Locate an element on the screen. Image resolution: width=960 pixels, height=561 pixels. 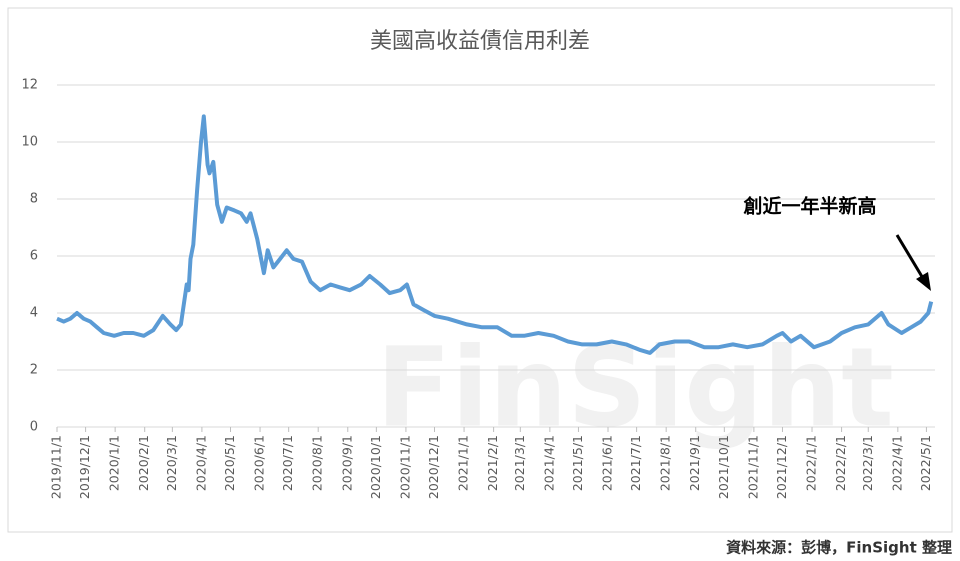
x-tick-label: 2019/12/1 is located at coordinates (84, 467).